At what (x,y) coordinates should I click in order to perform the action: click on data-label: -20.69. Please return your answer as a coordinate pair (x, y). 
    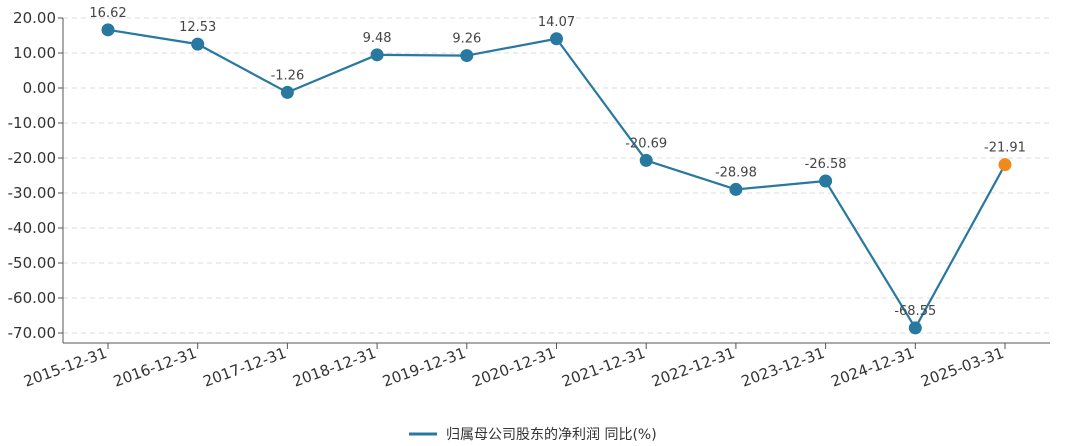
    Looking at the image, I should click on (646, 143).